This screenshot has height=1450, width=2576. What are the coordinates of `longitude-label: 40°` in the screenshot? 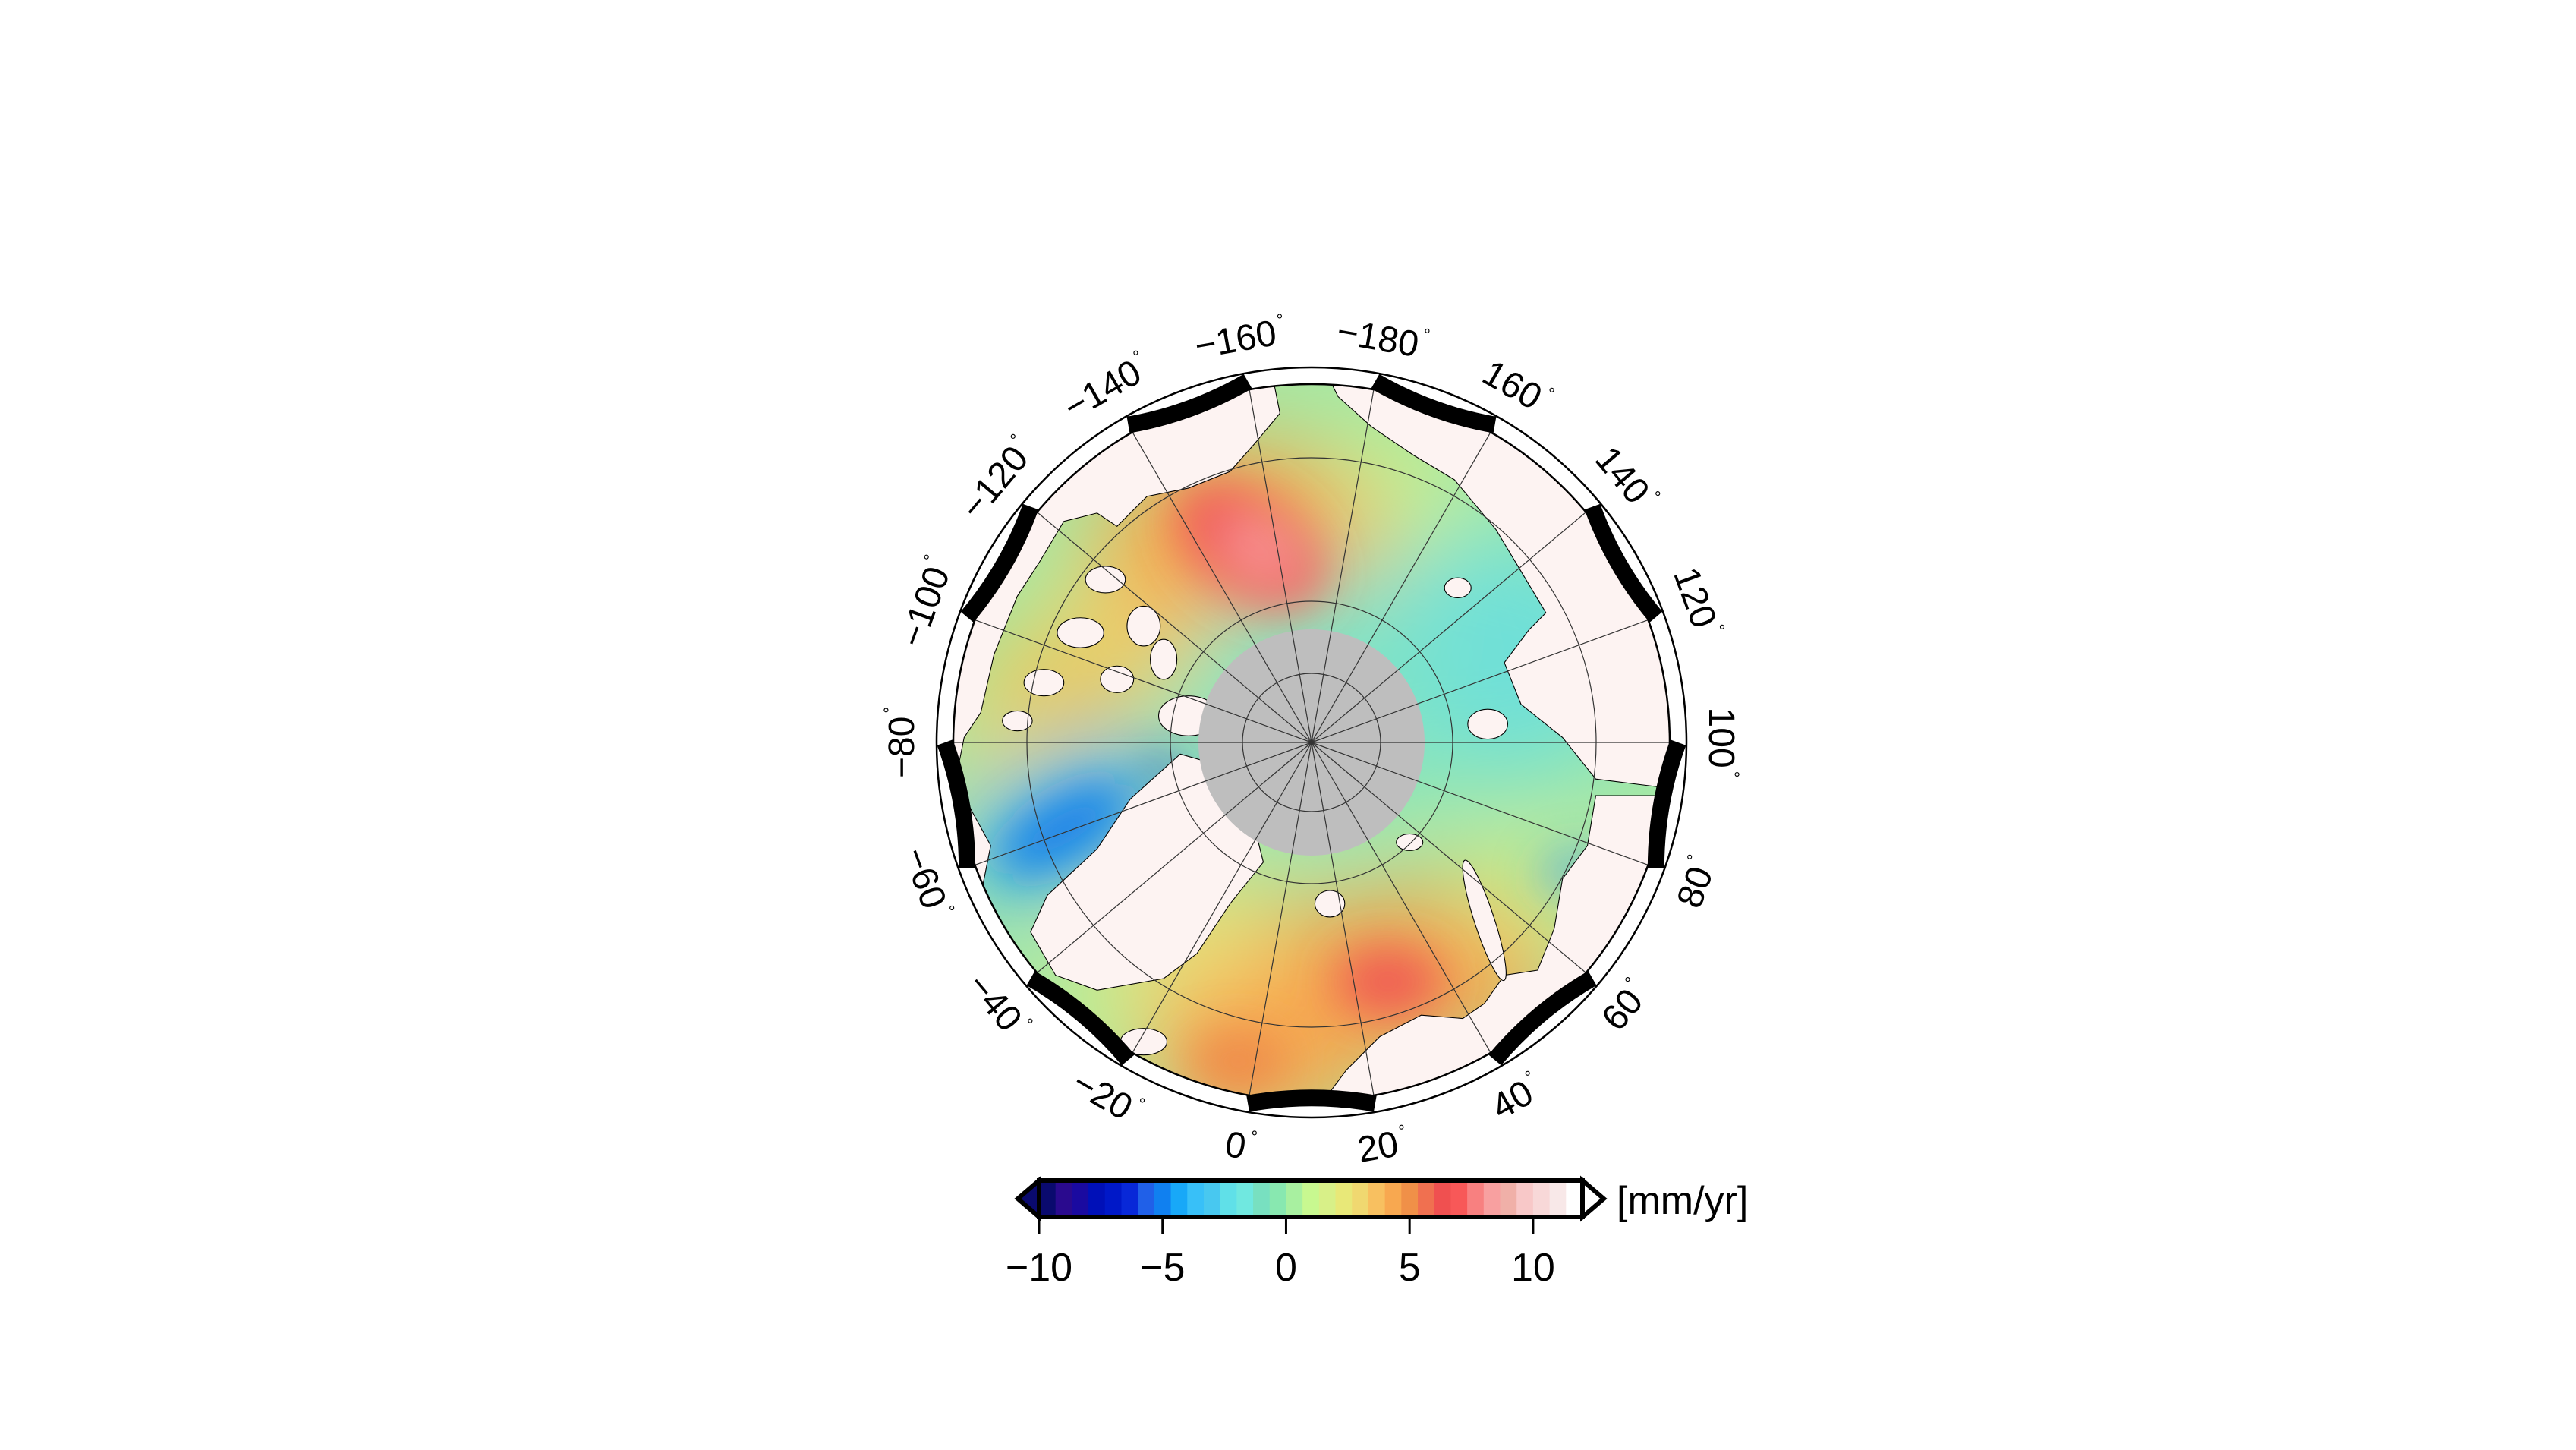 It's located at (1516, 1096).